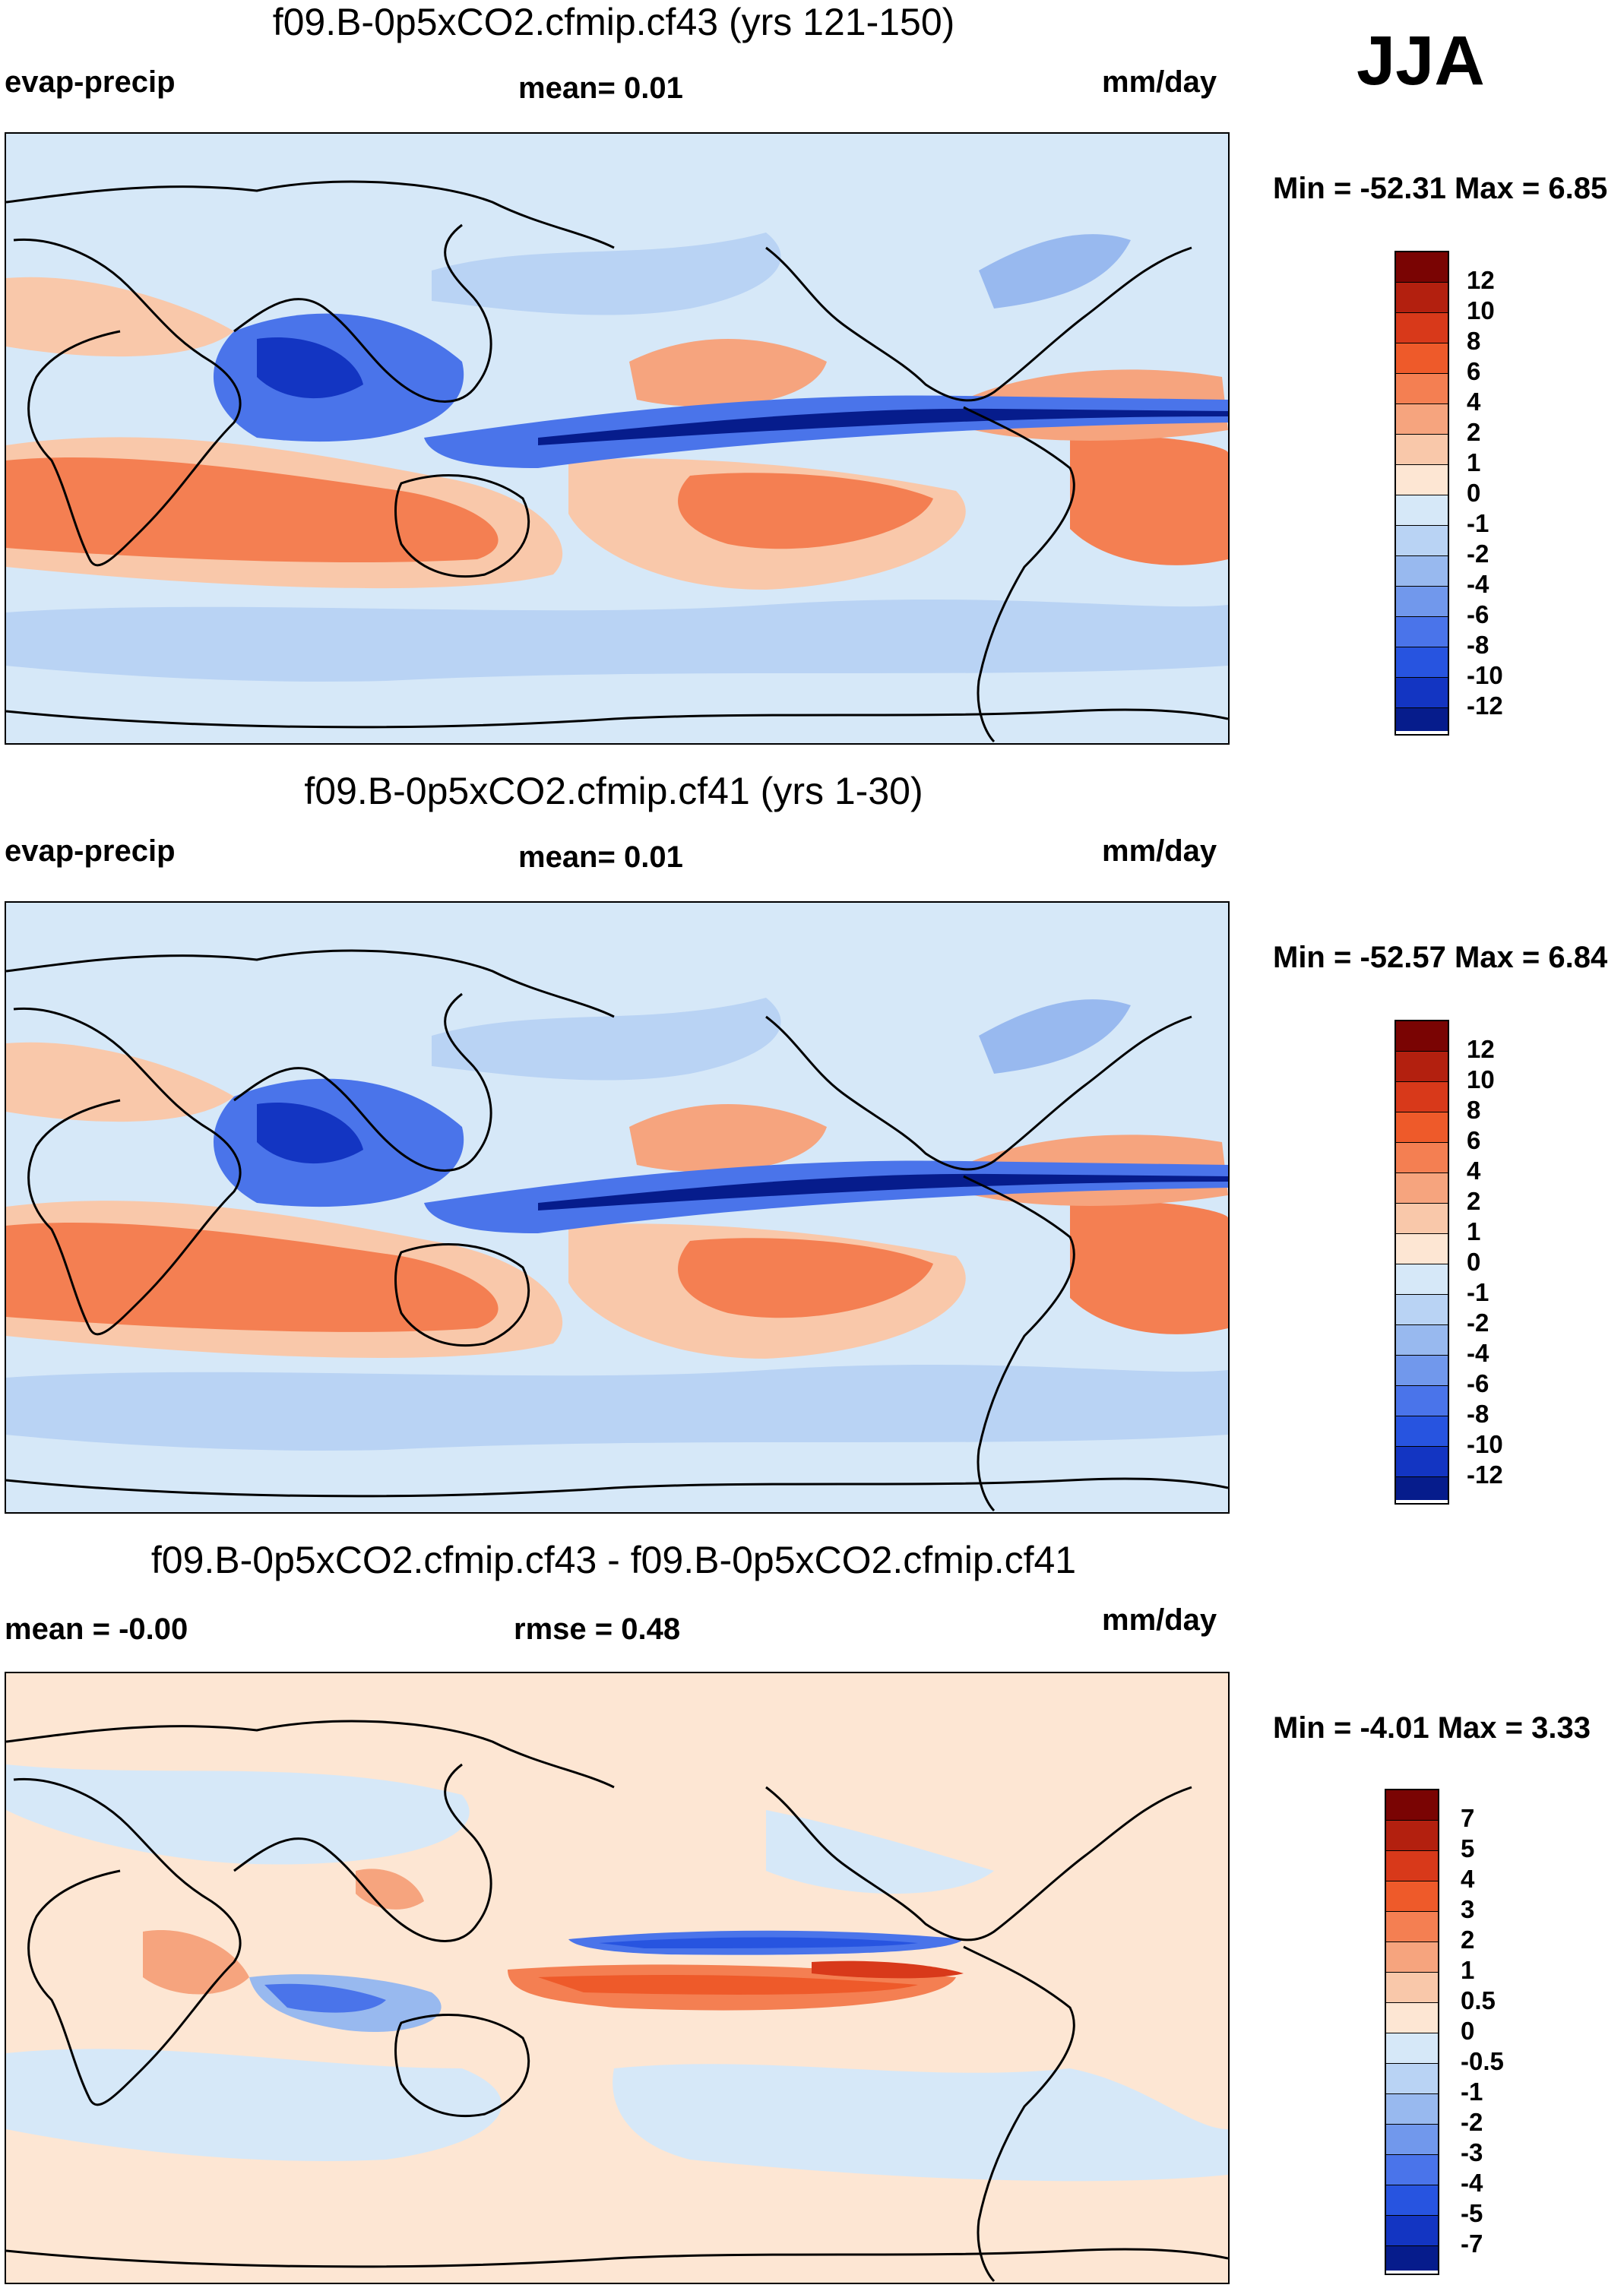 This screenshot has width=1624, height=2288. Describe the element at coordinates (601, 88) in the screenshot. I see `panel-1-mean-label: mean= 0.01` at that location.